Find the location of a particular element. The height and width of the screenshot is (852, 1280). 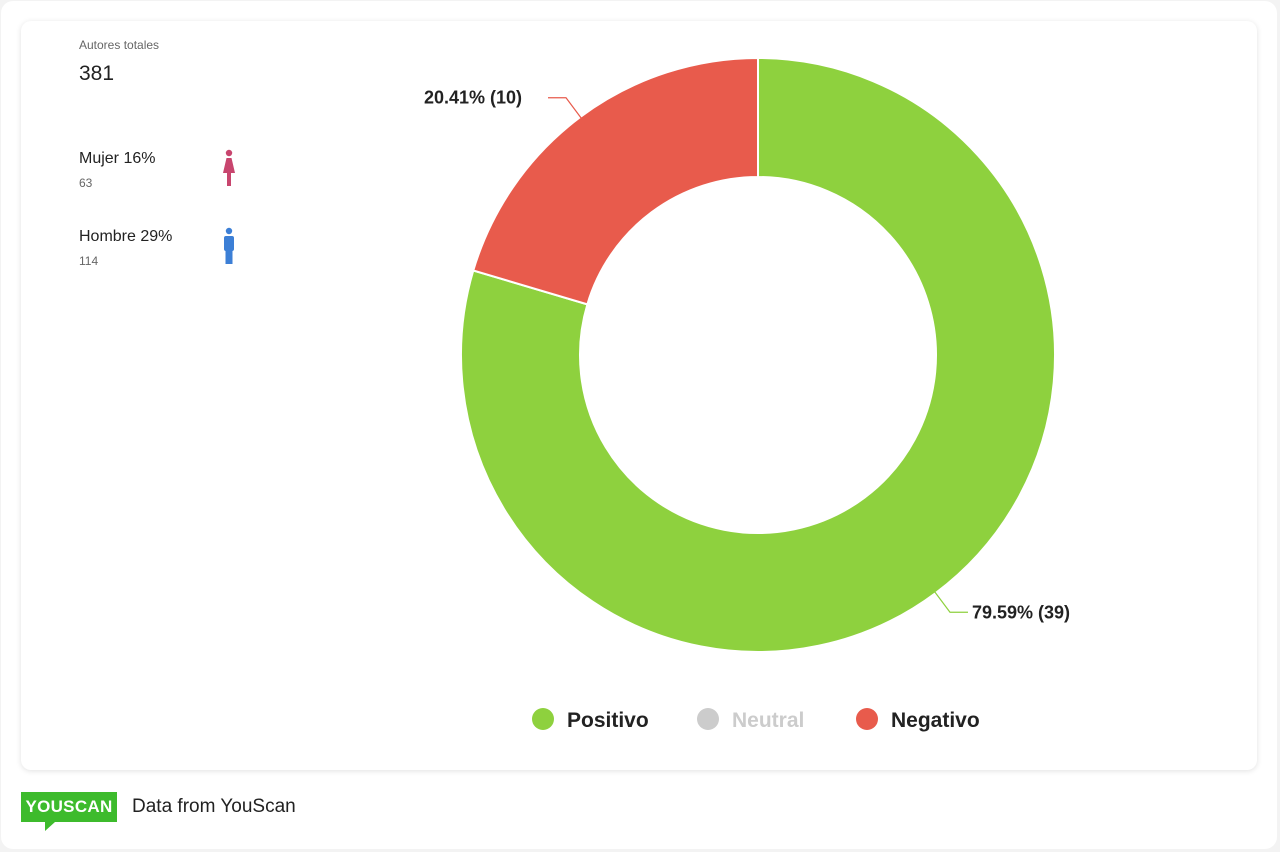

male-icon is located at coordinates (229, 245).